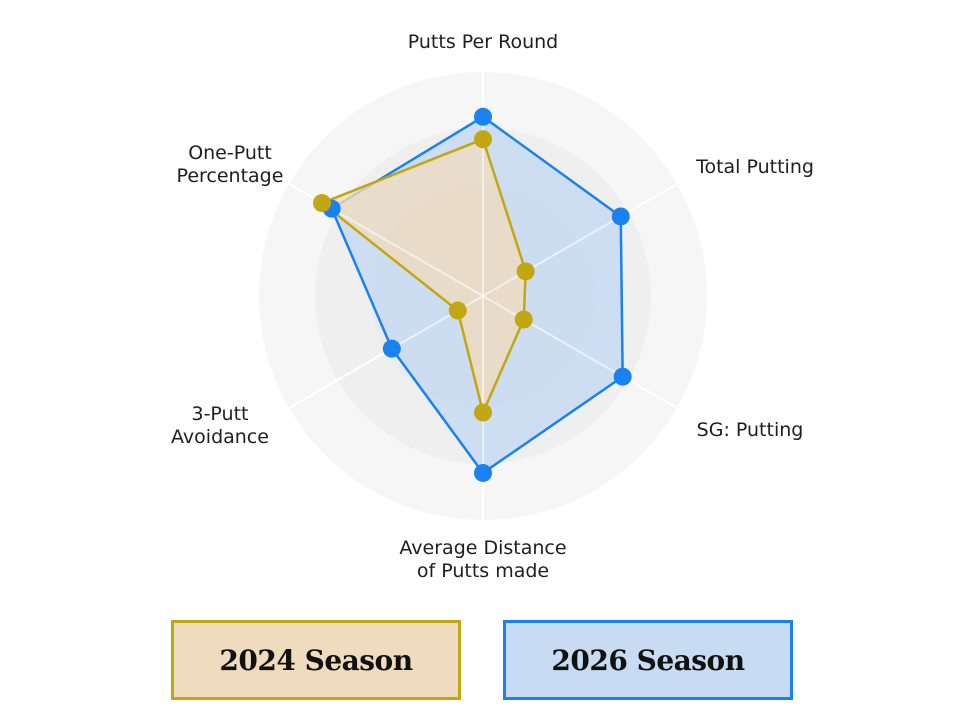 This screenshot has height=725, width=966. I want to click on axis-label-one-putt-percentage: One-Putt Percentage, so click(230, 164).